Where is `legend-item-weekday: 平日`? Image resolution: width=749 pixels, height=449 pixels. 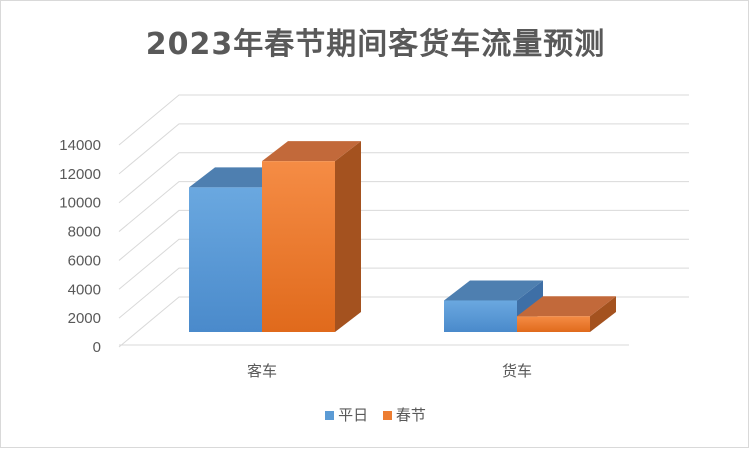
legend-item-weekday: 平日 is located at coordinates (346, 414).